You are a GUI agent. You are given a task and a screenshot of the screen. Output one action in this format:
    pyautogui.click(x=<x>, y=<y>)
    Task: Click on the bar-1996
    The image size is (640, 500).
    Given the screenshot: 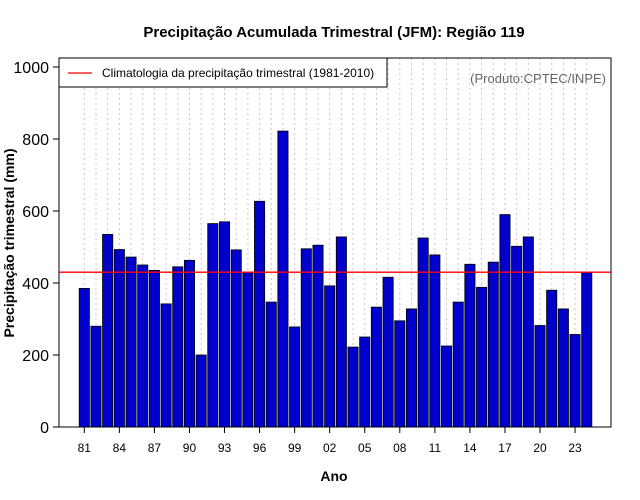 What is the action you would take?
    pyautogui.click(x=260, y=314)
    